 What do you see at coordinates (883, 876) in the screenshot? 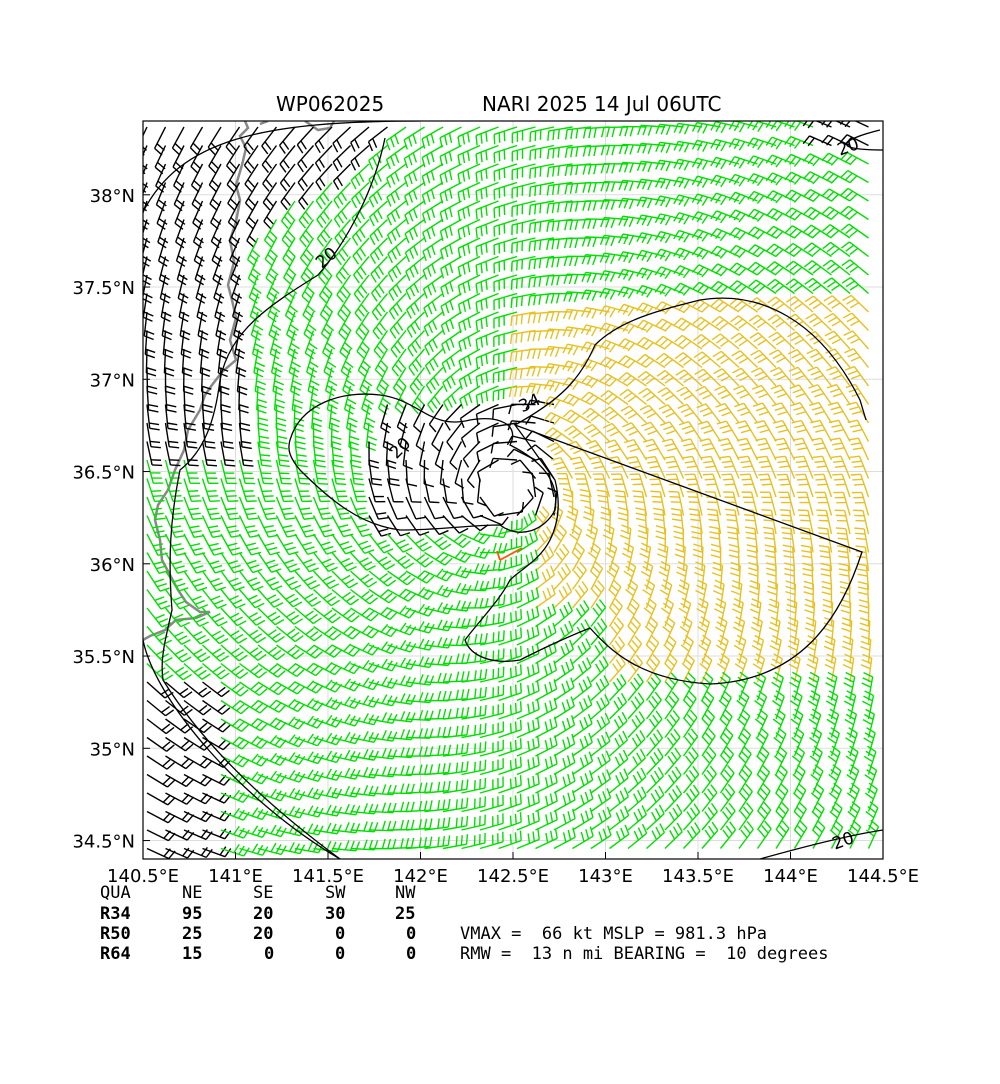
I see `lon-tick-label: 144.5°E` at bounding box center [883, 876].